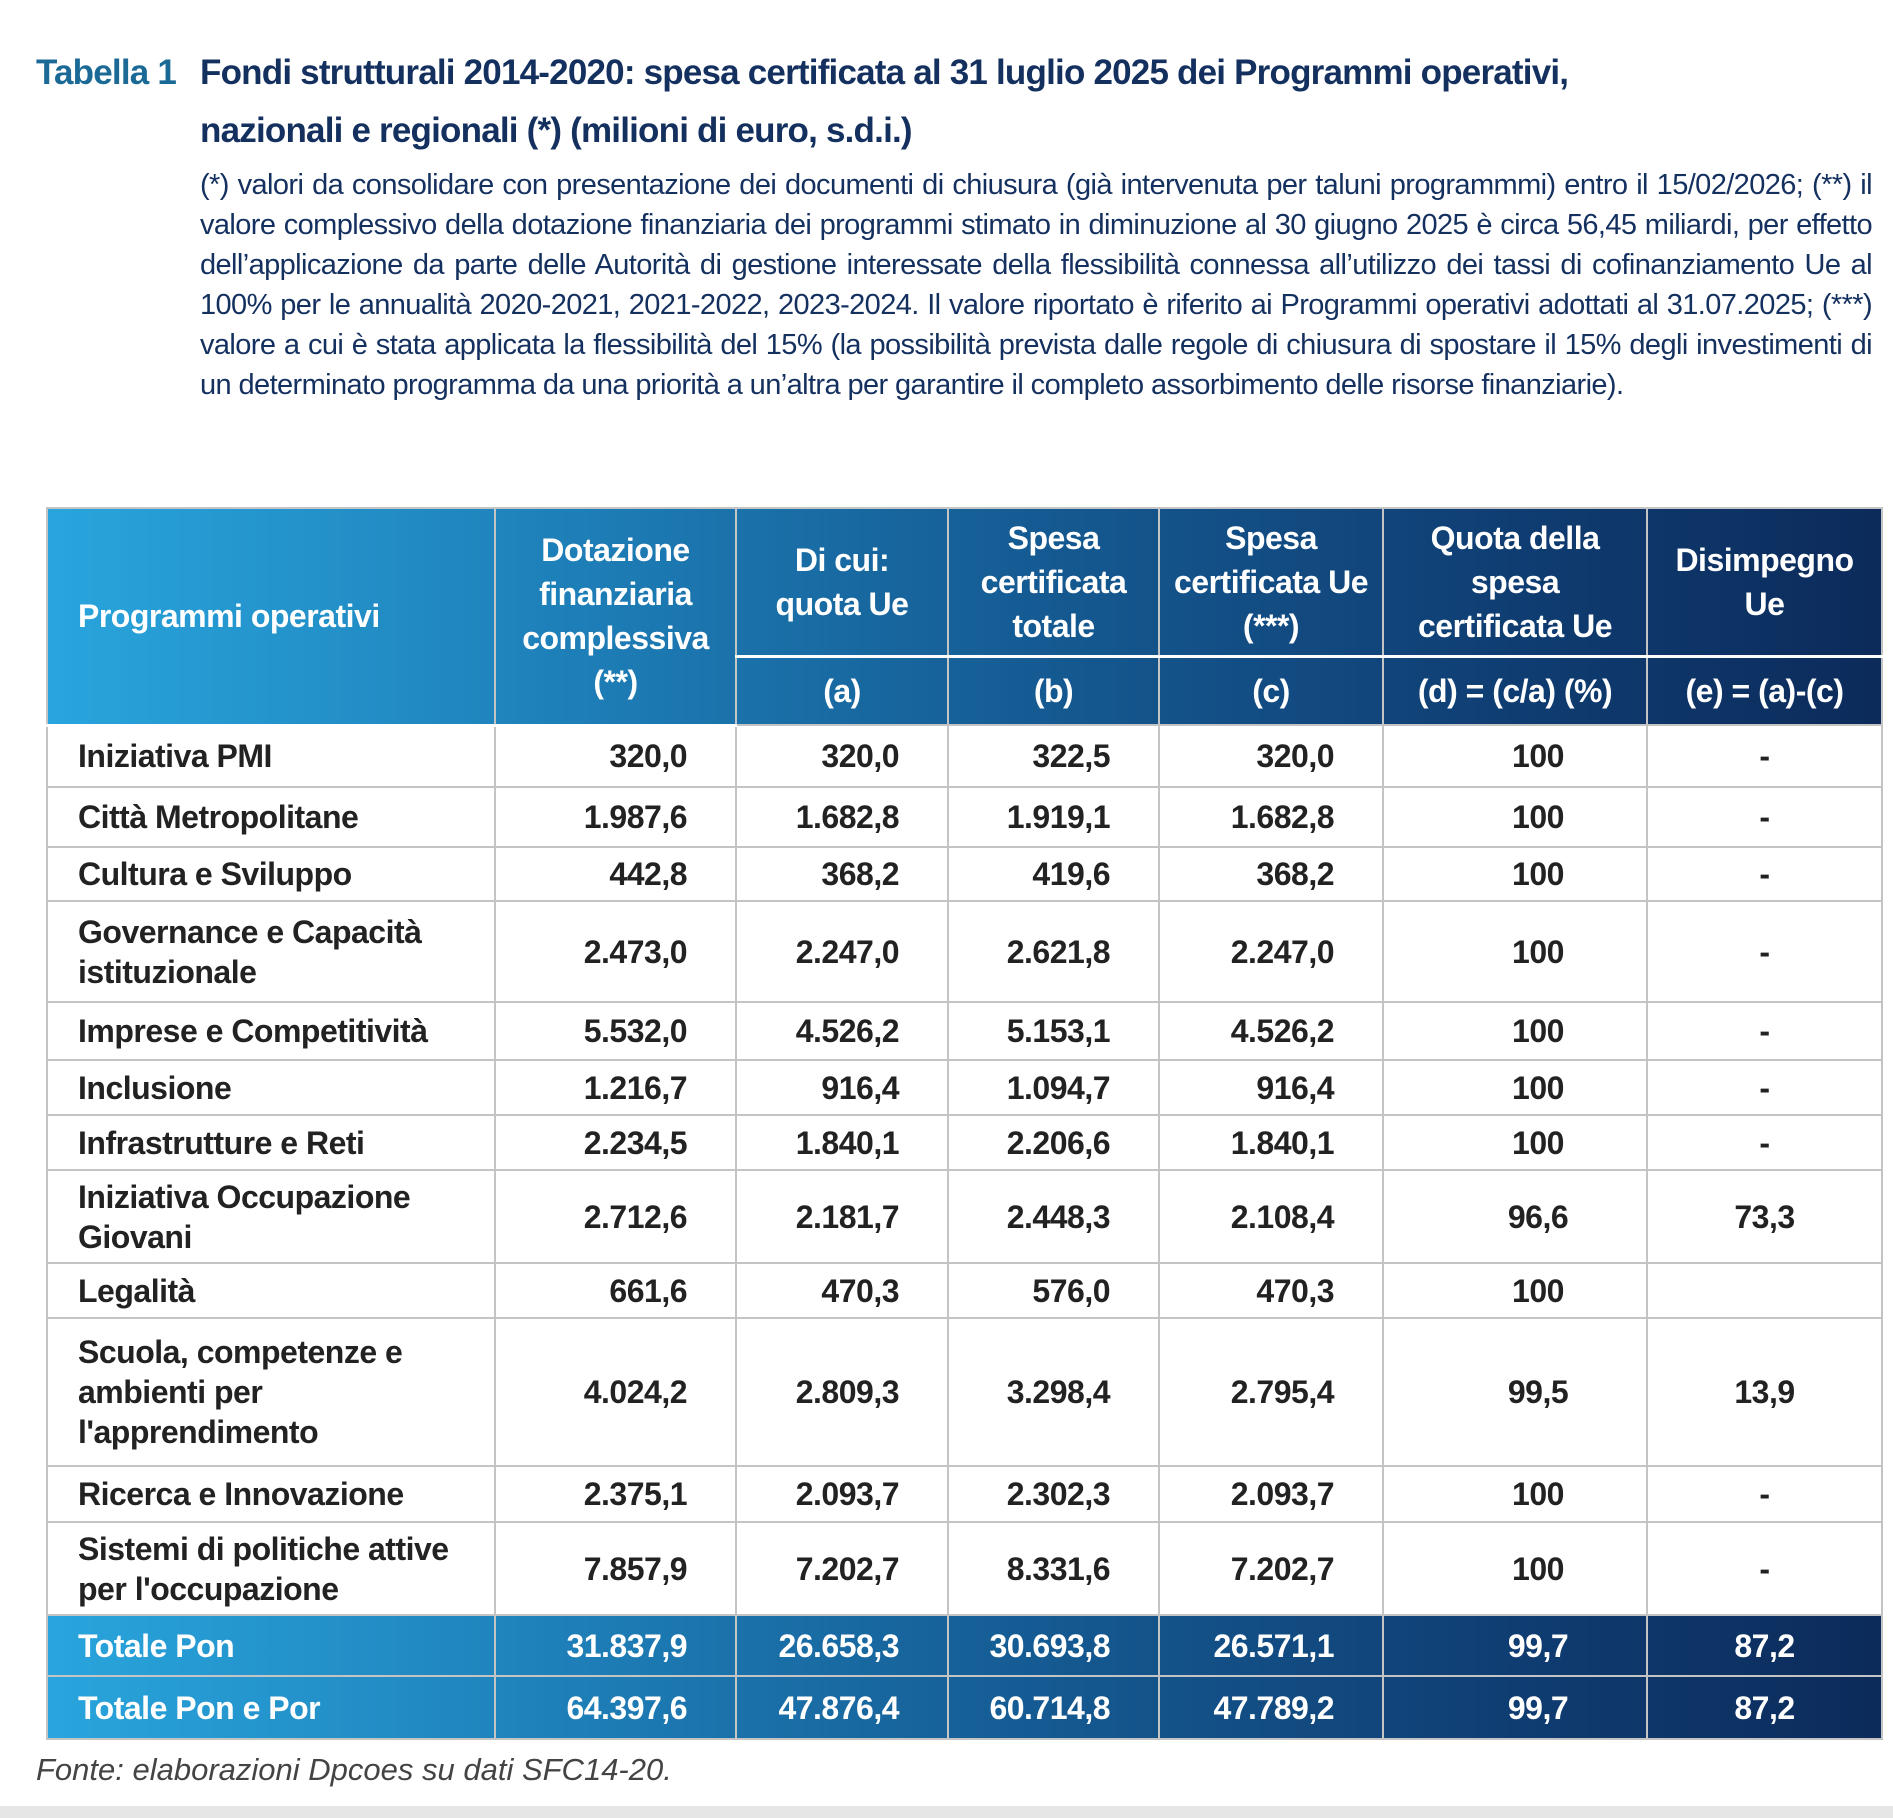  Describe the element at coordinates (1271, 1392) in the screenshot. I see `value-cell: 2.795,4` at that location.